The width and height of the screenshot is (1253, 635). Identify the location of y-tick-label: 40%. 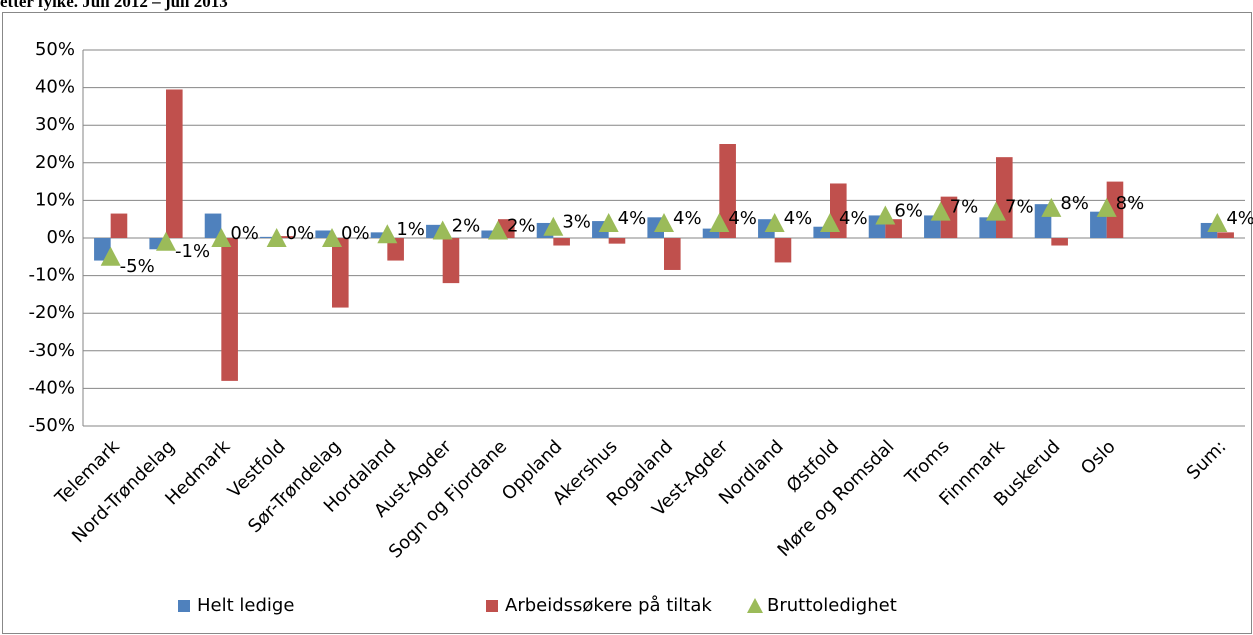
(55, 87).